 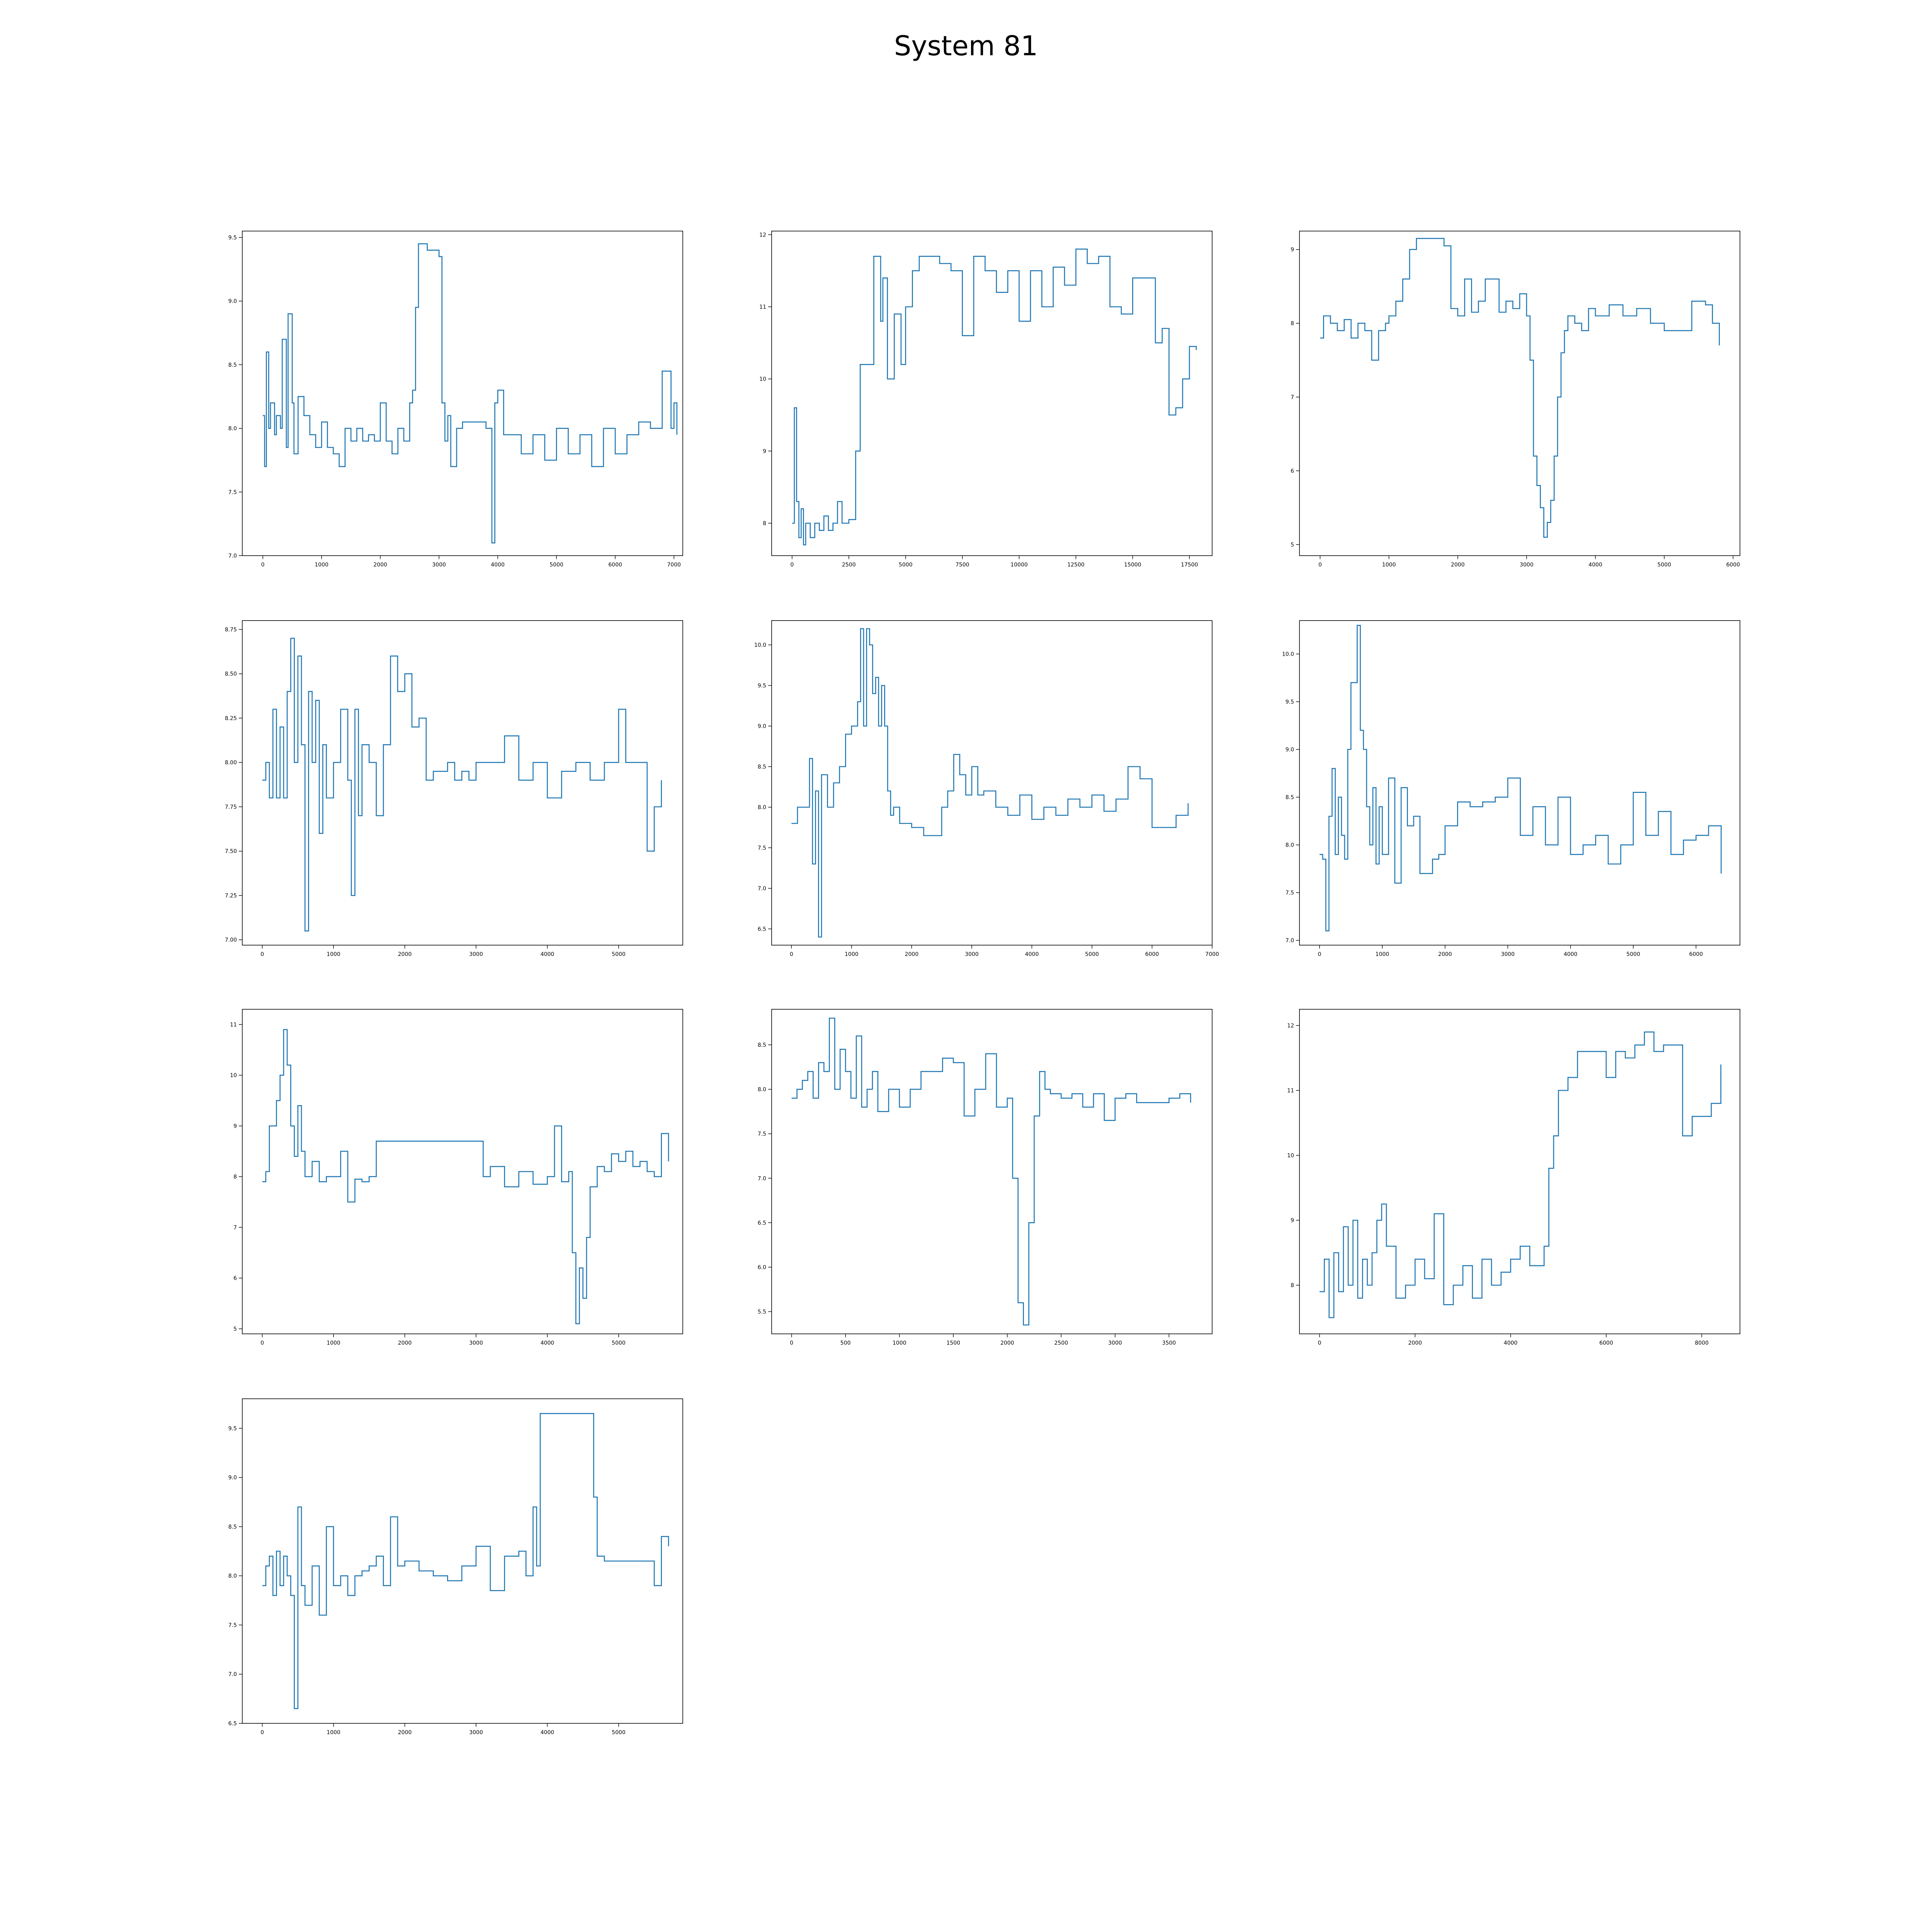 I want to click on y-tick-label: 5, so click(x=235, y=1329).